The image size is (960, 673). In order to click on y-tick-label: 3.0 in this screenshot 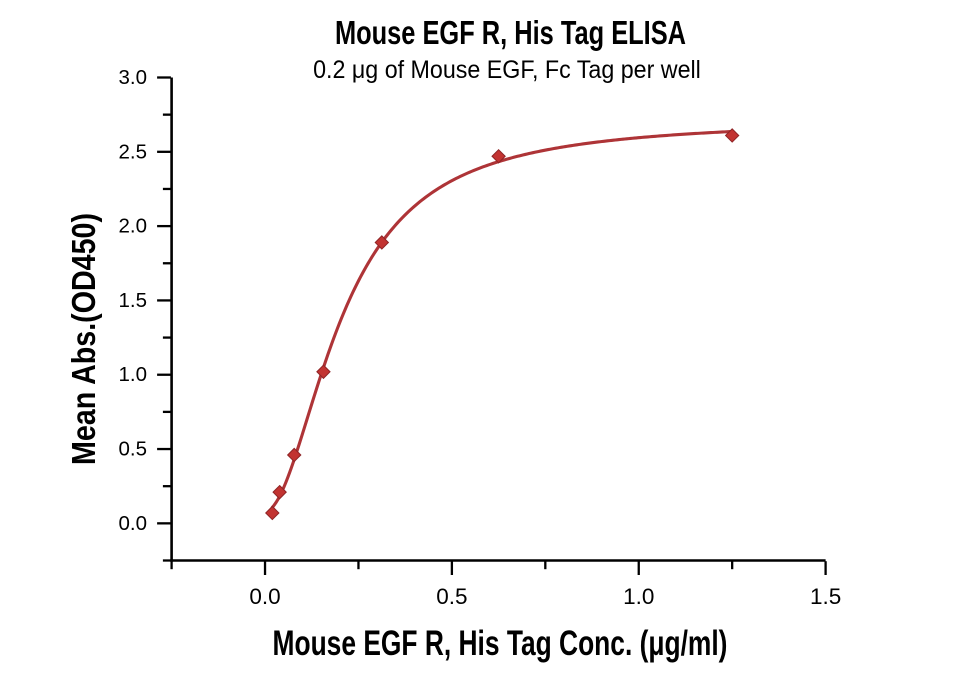, I will do `click(133, 77)`.